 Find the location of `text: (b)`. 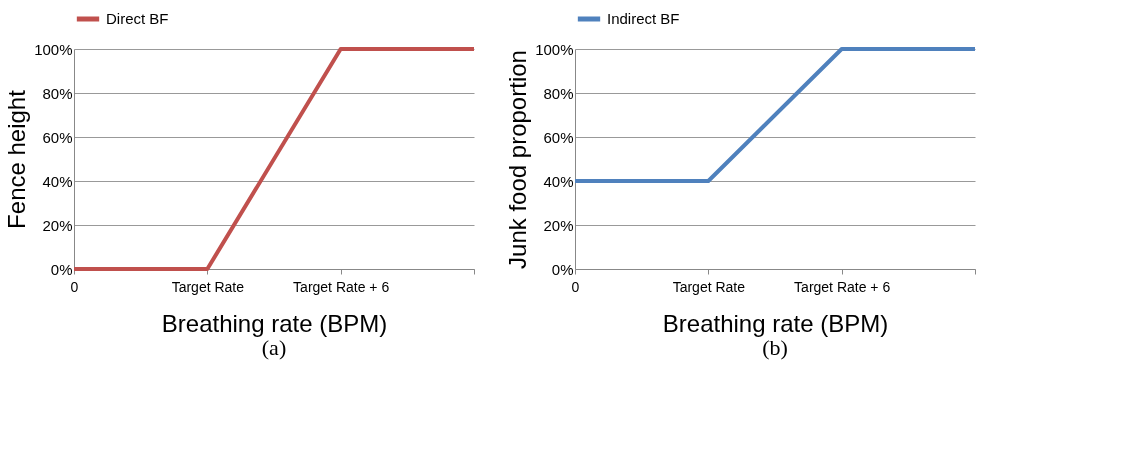

text: (b) is located at coordinates (775, 347).